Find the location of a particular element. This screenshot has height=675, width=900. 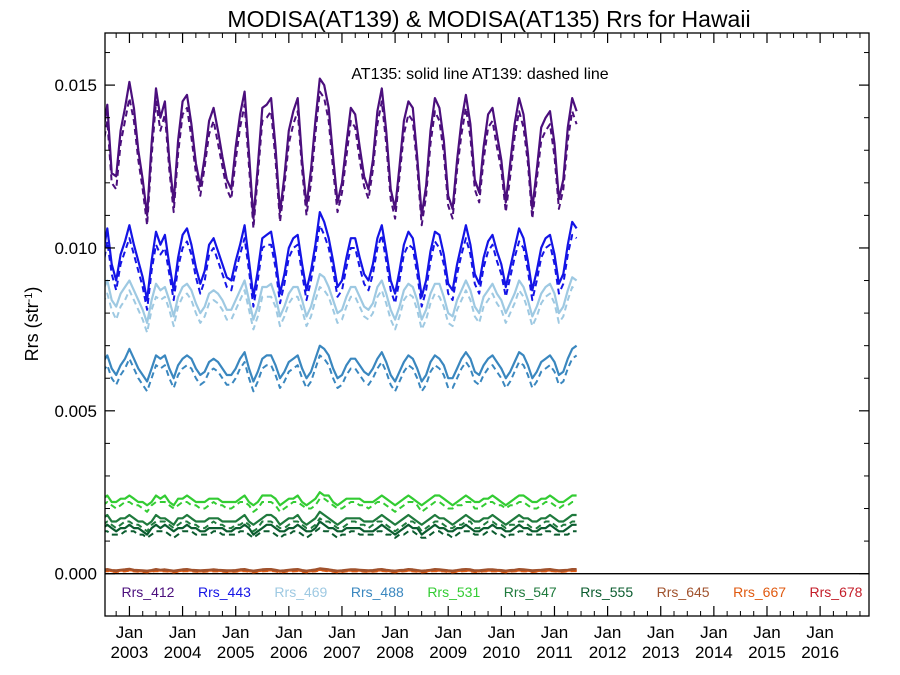

x-tick-label-year: 2008 is located at coordinates (395, 652).